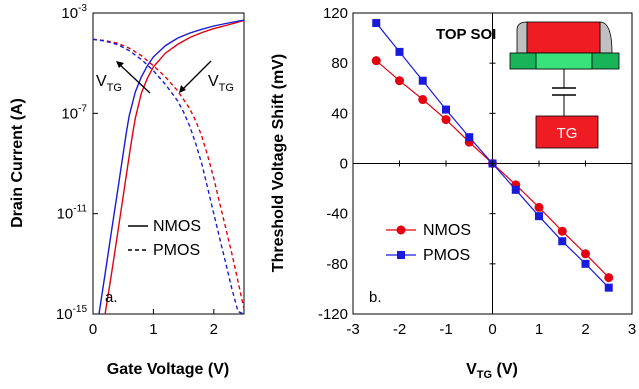  I want to click on legend-nmos-label: NMOS, so click(177, 226).